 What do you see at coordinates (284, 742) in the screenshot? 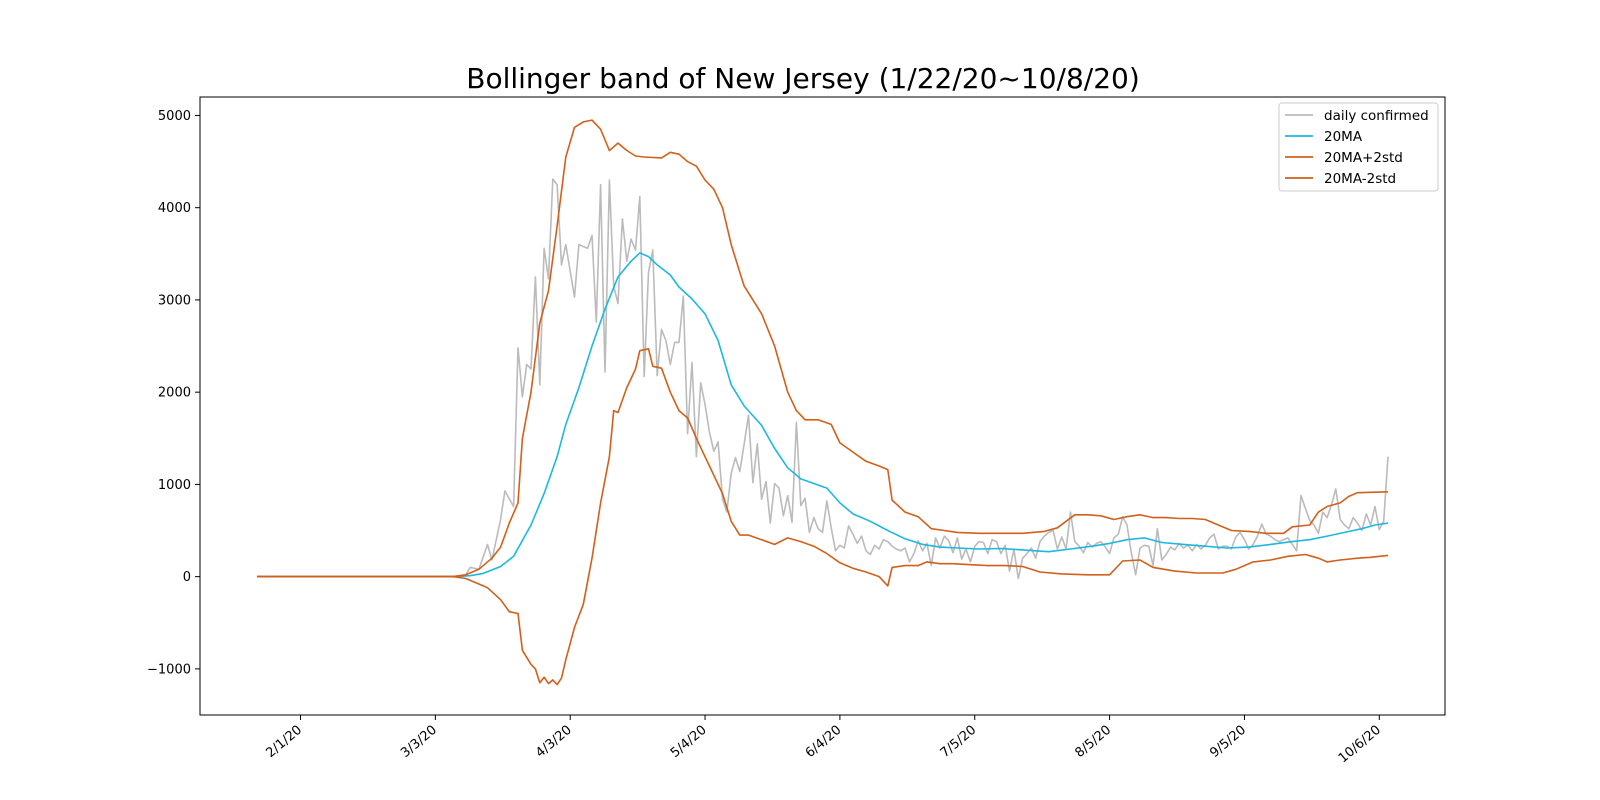
I see `x-tick-label: 2/1/20` at bounding box center [284, 742].